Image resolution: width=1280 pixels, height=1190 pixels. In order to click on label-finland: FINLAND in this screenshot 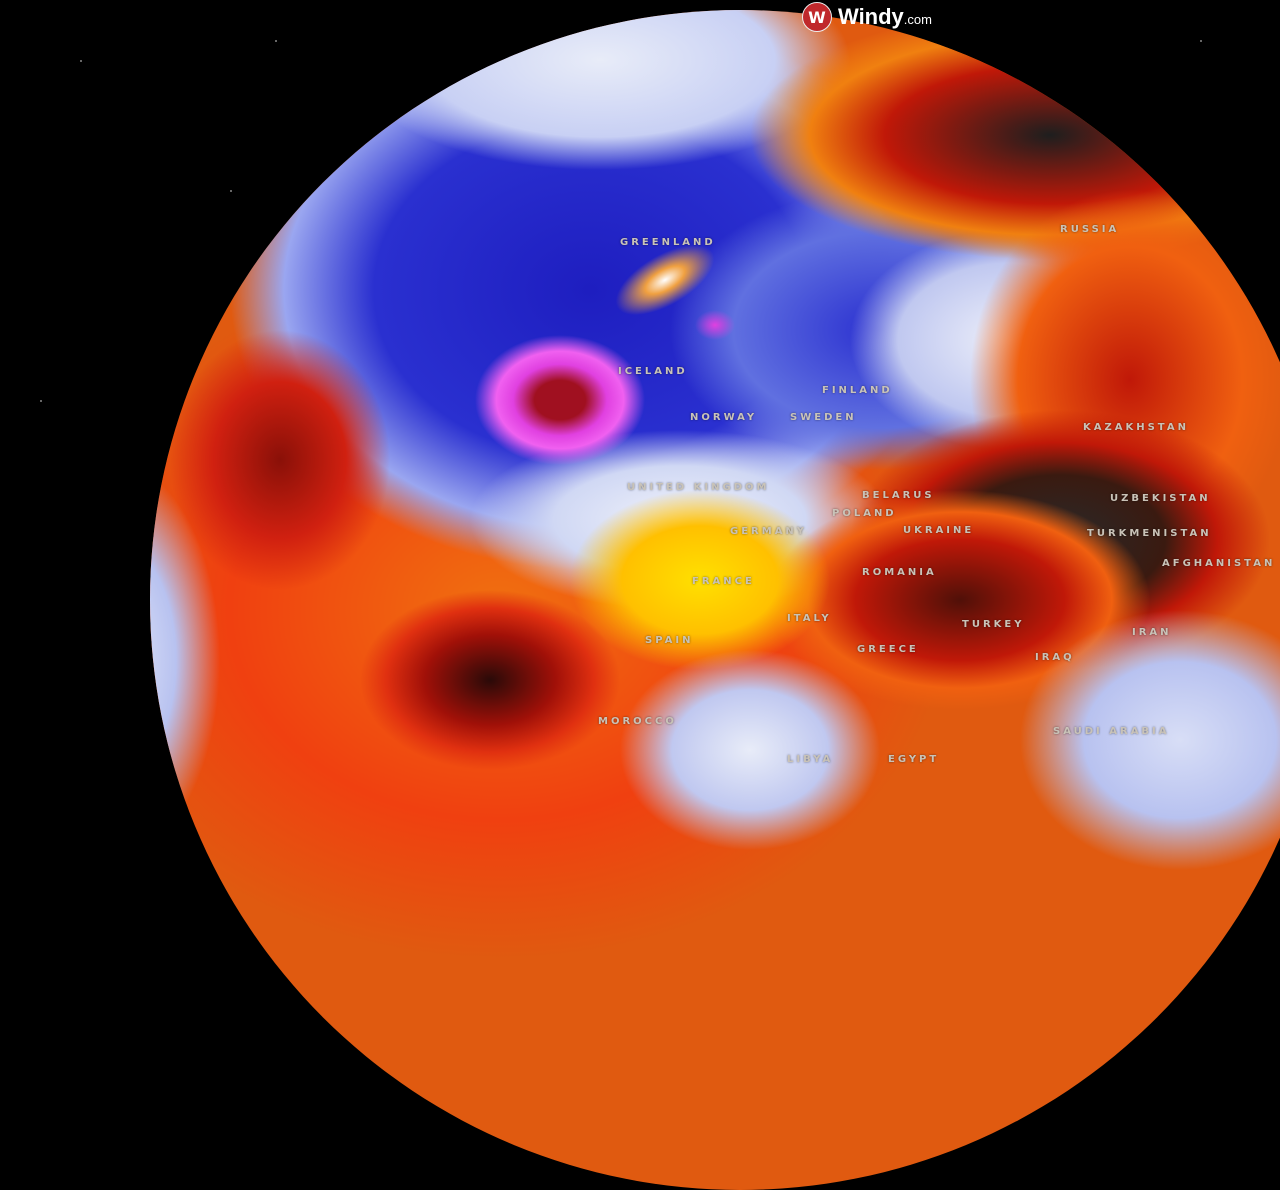, I will do `click(857, 390)`.